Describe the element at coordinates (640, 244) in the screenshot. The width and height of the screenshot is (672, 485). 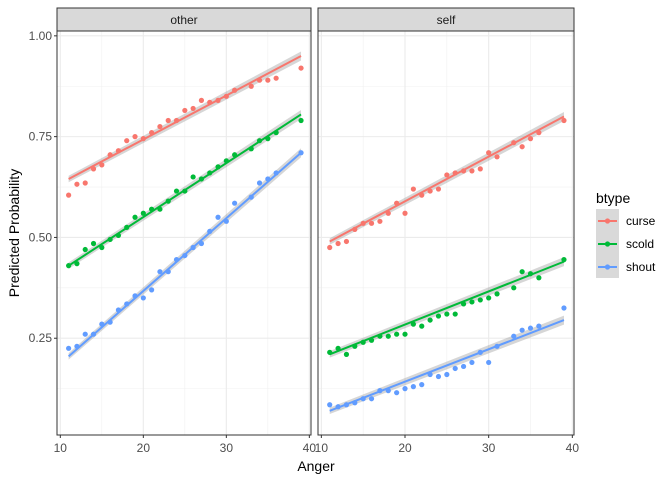
I see `legend-label-scold: scold` at that location.